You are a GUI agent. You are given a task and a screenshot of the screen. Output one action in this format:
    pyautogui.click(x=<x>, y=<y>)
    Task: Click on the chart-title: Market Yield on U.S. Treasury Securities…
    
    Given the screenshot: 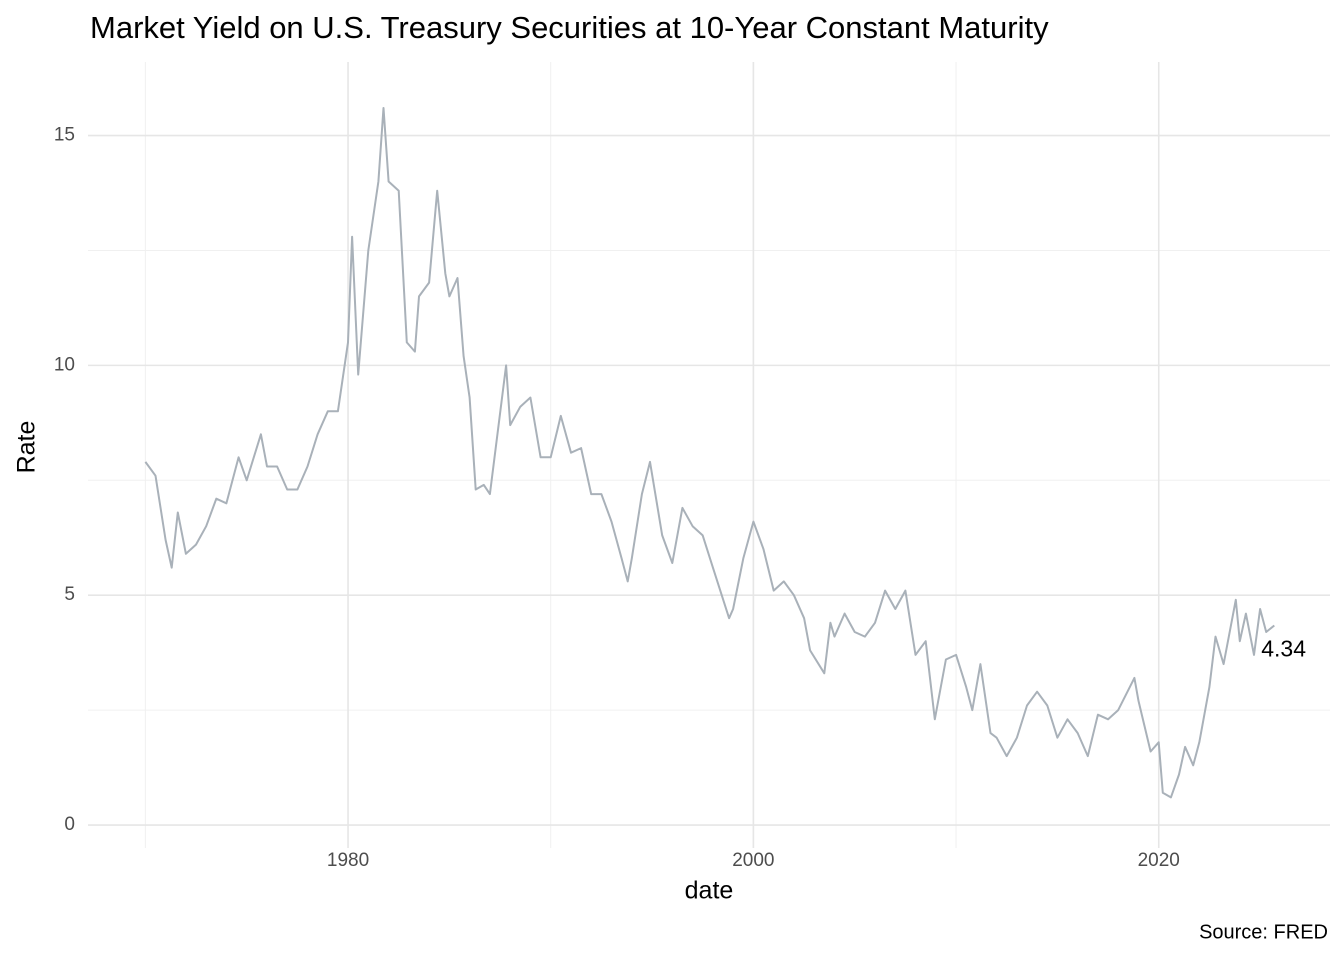 What is the action you would take?
    pyautogui.click(x=569, y=27)
    